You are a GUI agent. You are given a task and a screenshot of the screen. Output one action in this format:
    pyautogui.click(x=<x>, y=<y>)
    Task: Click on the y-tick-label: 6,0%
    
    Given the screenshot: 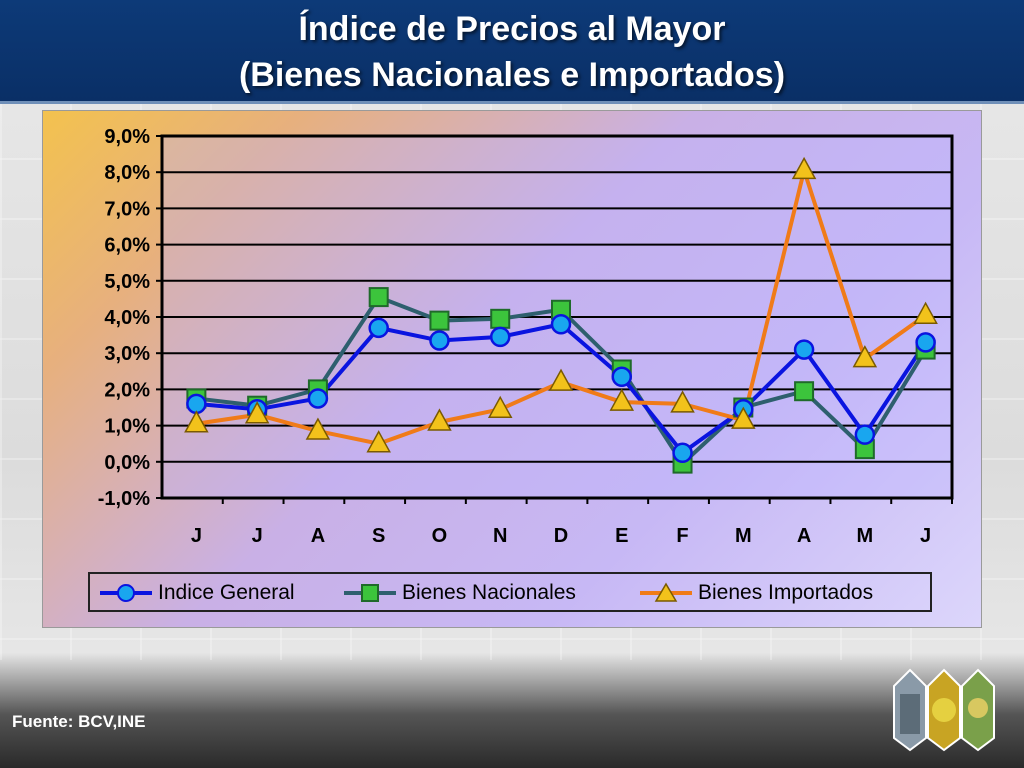 What is the action you would take?
    pyautogui.click(x=127, y=246)
    